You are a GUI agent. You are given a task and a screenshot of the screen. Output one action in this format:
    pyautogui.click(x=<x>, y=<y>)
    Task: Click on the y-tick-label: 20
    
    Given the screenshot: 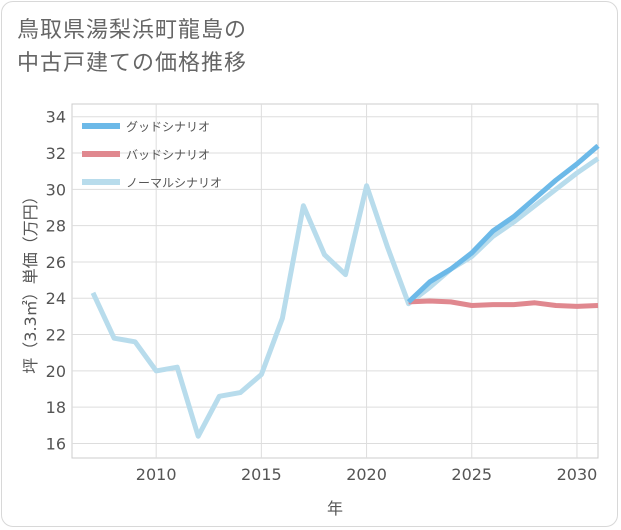 What is the action you would take?
    pyautogui.click(x=56, y=371)
    